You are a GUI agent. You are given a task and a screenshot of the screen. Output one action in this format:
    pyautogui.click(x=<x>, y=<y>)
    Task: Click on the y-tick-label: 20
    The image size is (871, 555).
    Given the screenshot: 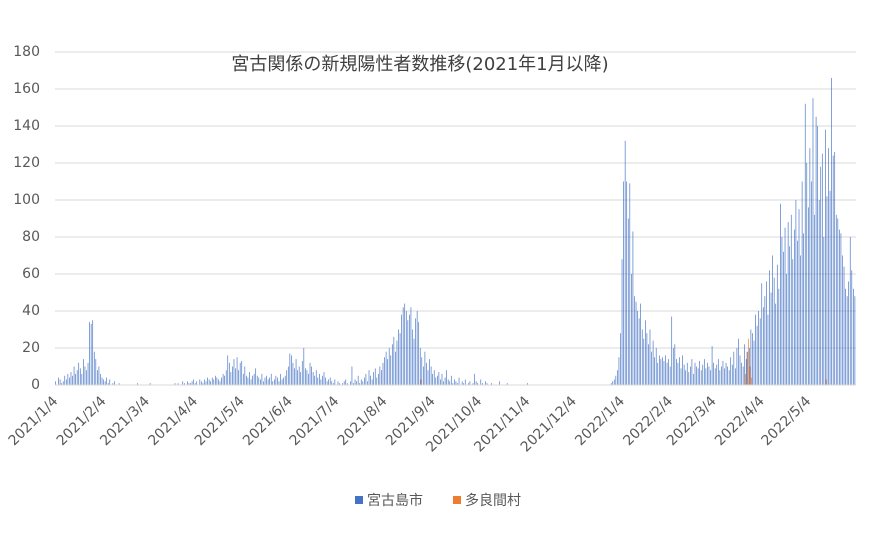 What is the action you would take?
    pyautogui.click(x=31, y=348)
    